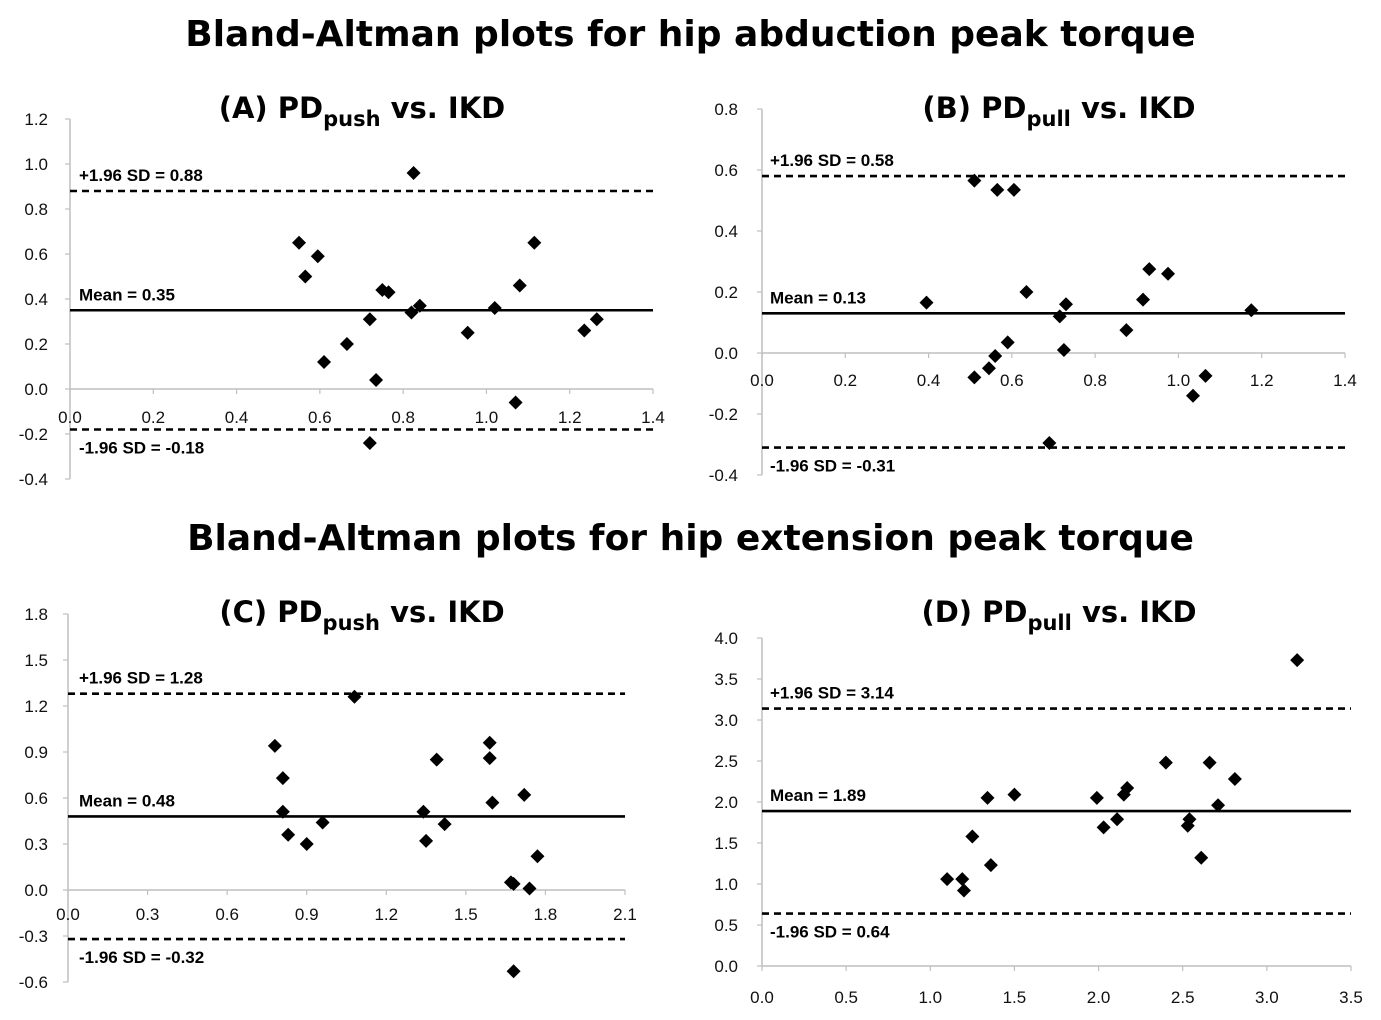  Describe the element at coordinates (974, 108) in the screenshot. I see `plot-title-prefix: (B) PD` at that location.